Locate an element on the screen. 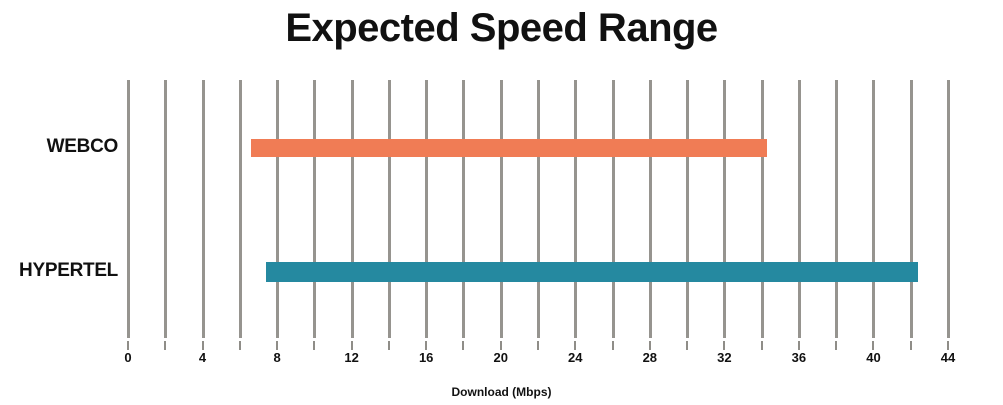  x-tick-label: 28 is located at coordinates (650, 357).